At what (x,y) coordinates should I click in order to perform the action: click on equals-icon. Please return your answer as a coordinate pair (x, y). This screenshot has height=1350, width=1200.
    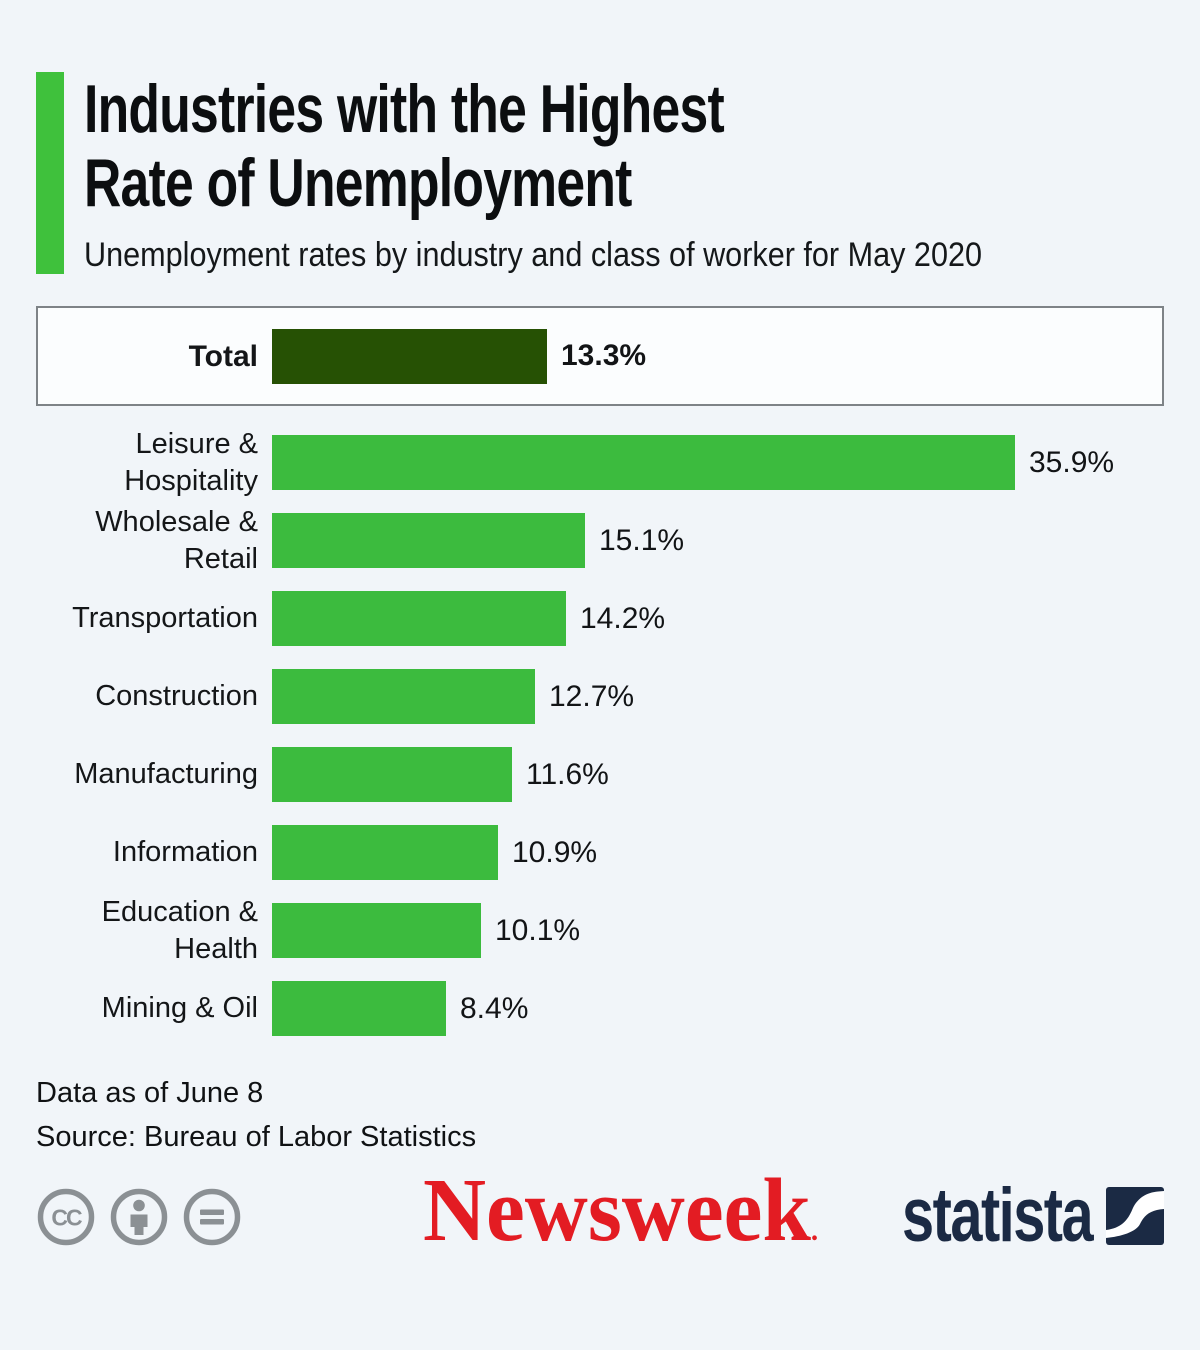
    Looking at the image, I should click on (212, 1217).